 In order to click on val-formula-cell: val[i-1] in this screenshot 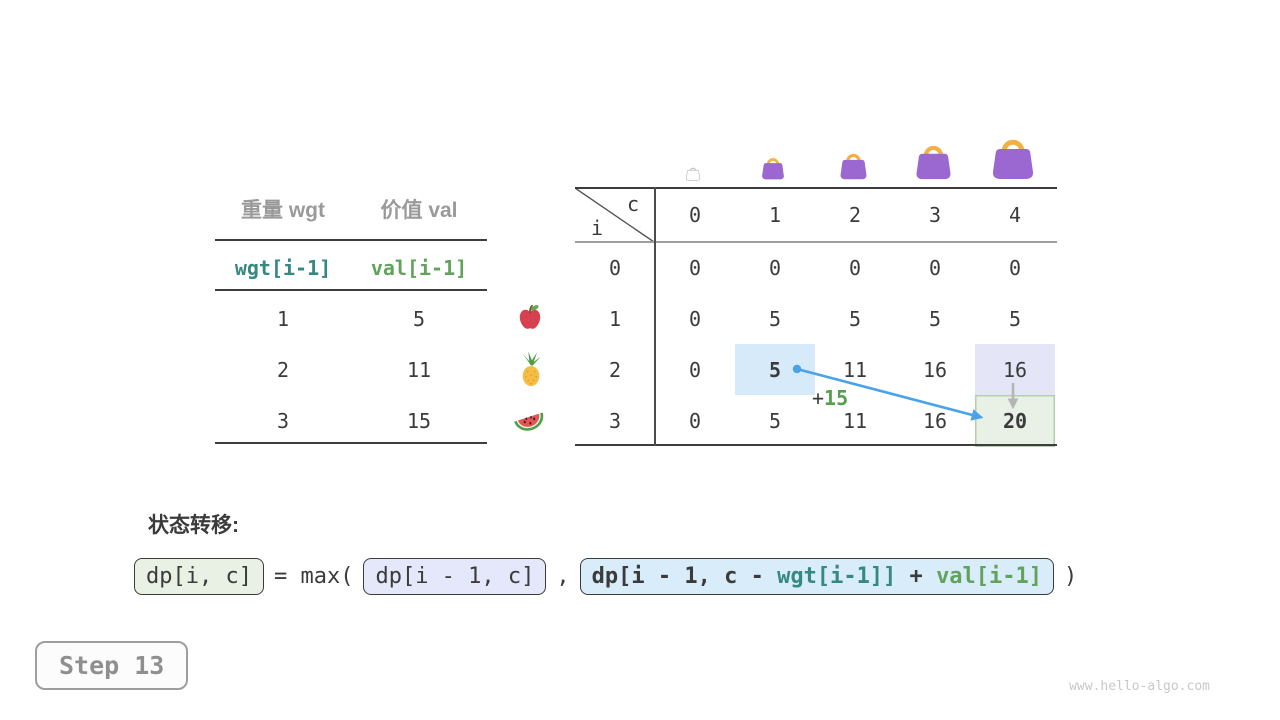, I will do `click(419, 268)`.